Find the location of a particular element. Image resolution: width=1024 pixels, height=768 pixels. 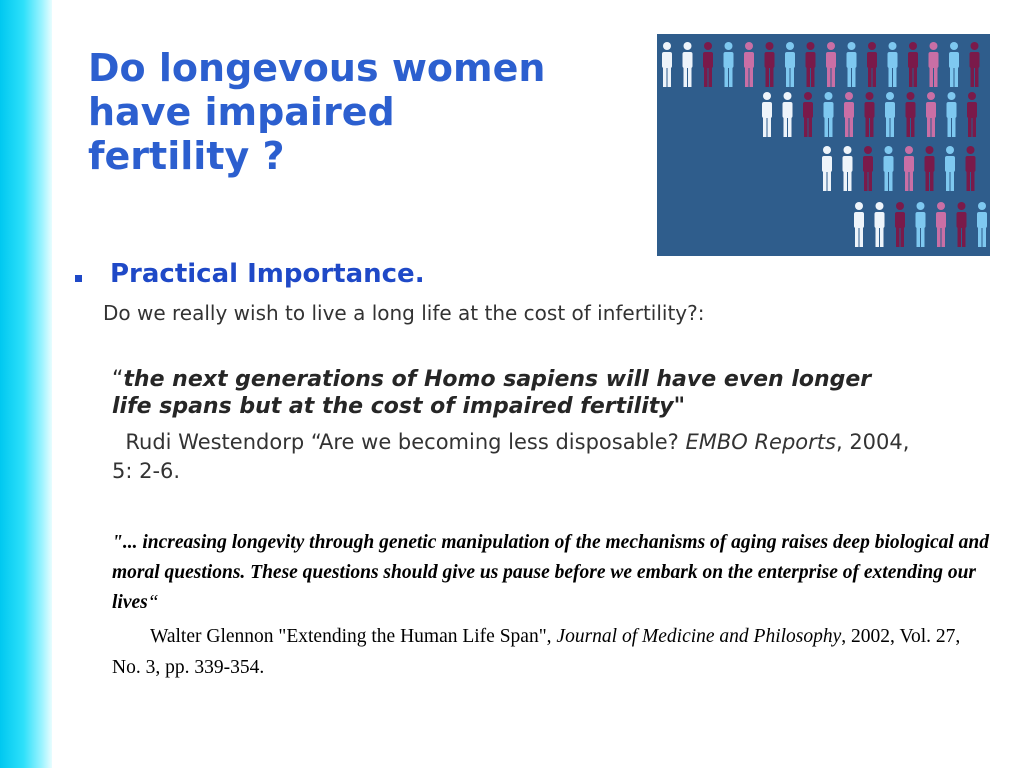

citation-journal: EMBO Reports is located at coordinates (760, 442).